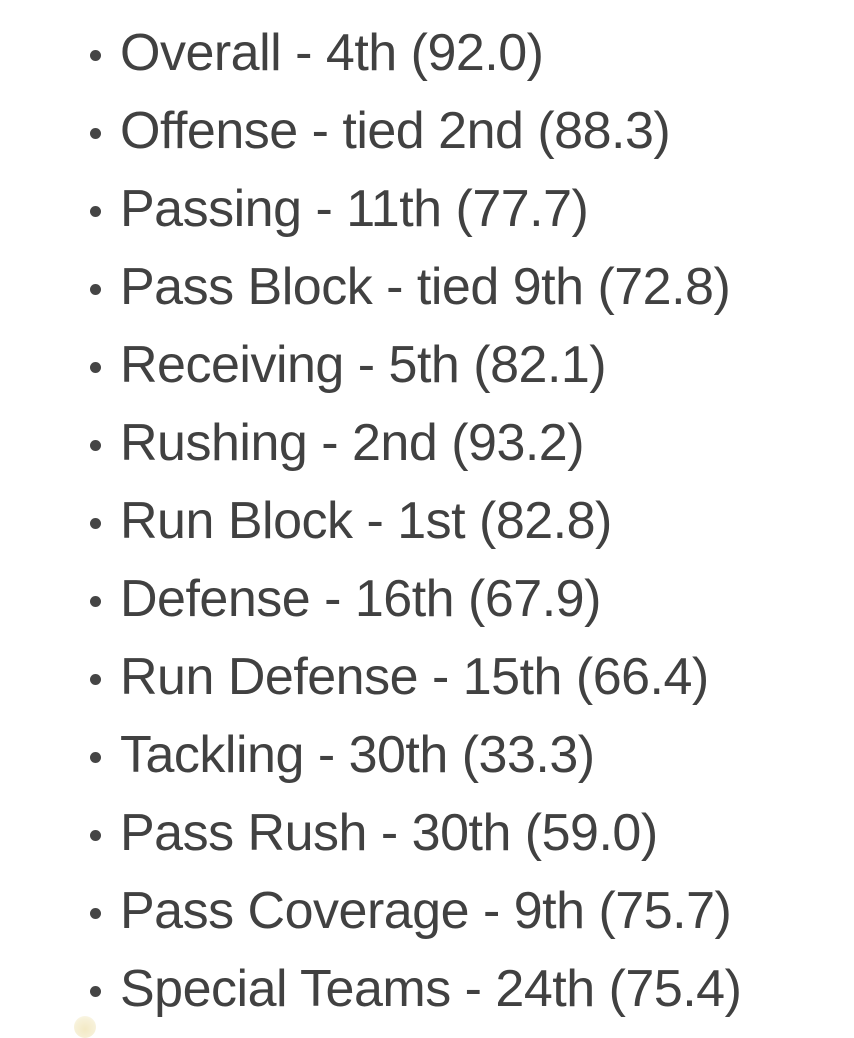 Image resolution: width=854 pixels, height=1038 pixels. I want to click on list-item: Pass Rush - 30th (59.0), so click(427, 833).